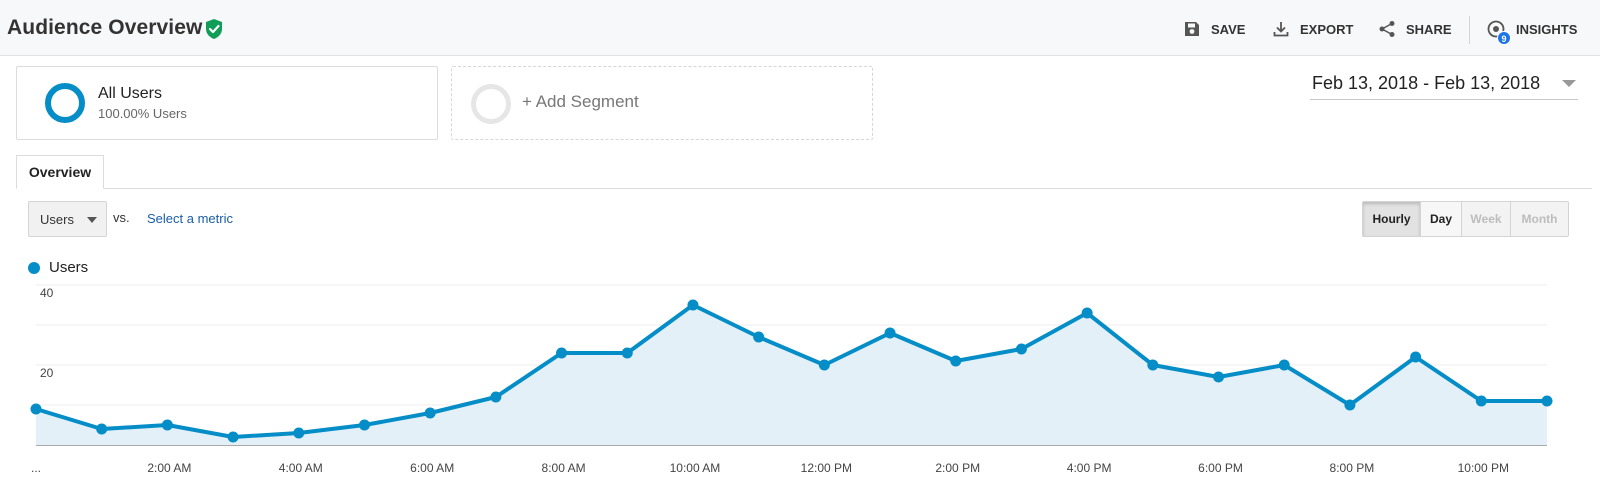  Describe the element at coordinates (491, 104) in the screenshot. I see `empty-segment-ring-icon` at that location.